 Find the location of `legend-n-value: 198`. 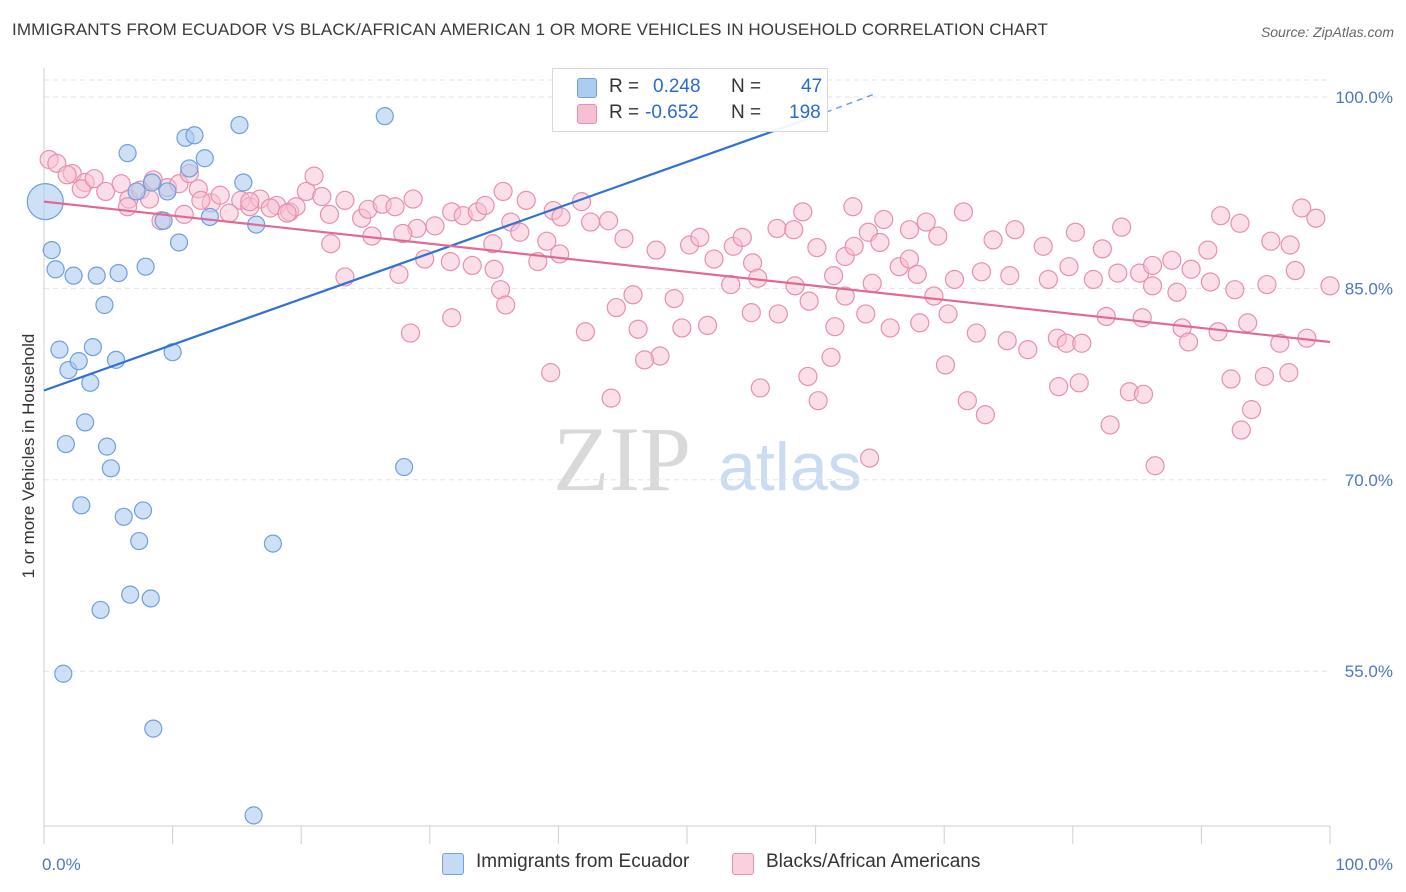

legend-n-value: 198 is located at coordinates (805, 112).